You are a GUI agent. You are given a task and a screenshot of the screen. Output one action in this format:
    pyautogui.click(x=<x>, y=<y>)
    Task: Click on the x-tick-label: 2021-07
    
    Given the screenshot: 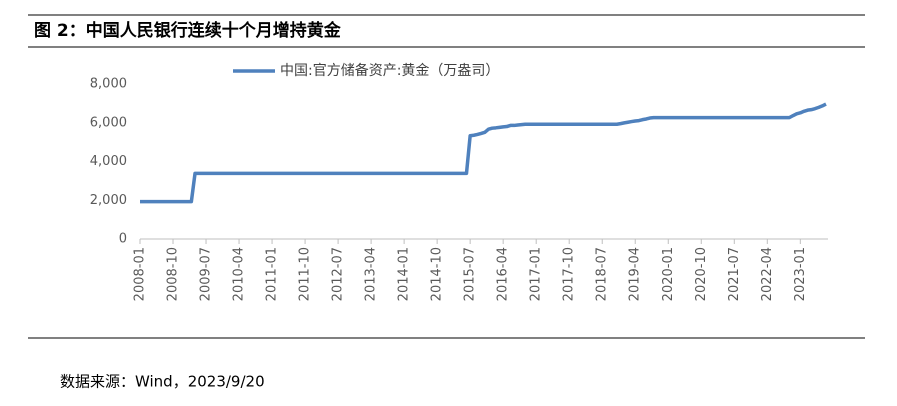 What is the action you would take?
    pyautogui.click(x=734, y=274)
    